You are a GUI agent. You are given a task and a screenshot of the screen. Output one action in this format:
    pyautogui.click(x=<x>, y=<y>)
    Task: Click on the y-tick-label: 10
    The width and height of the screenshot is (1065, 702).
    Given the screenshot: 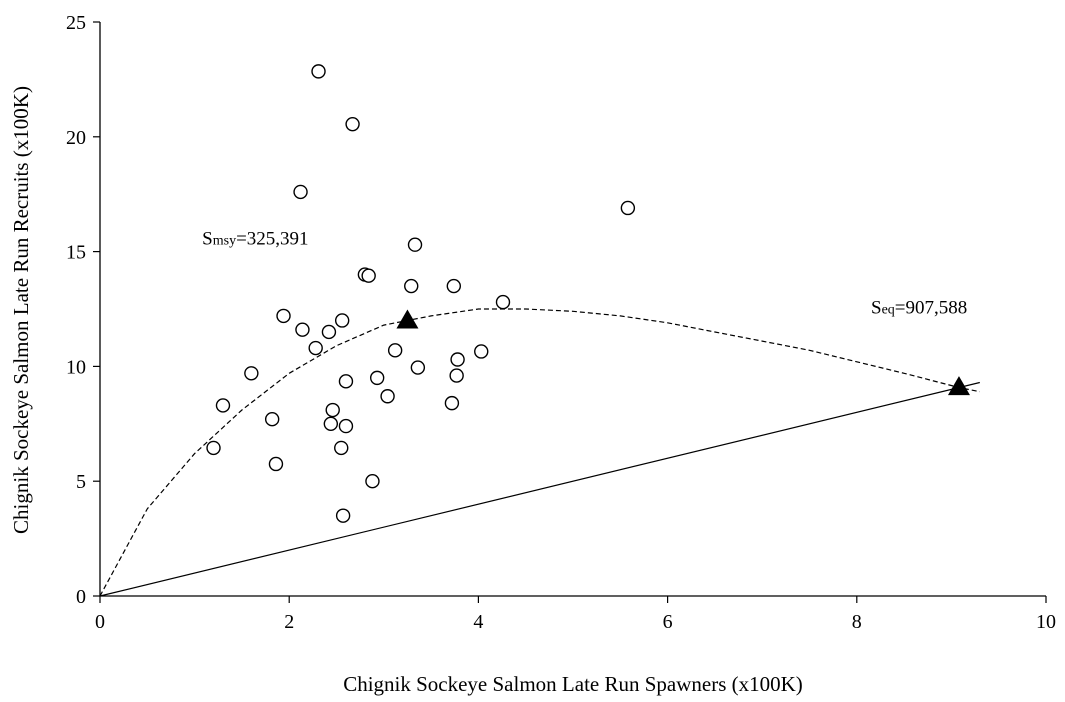 What is the action you would take?
    pyautogui.click(x=76, y=367)
    